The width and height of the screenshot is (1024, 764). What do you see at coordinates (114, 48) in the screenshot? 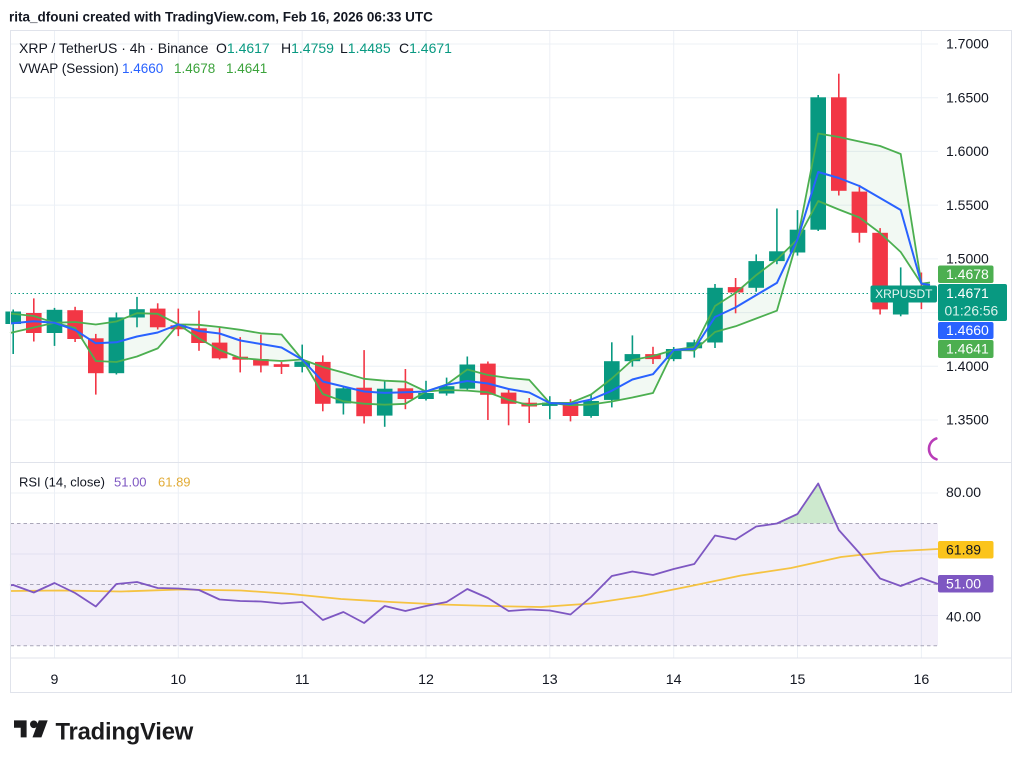
I see `svg-text: XRP / TetherUS · 4h · Binance` at bounding box center [114, 48].